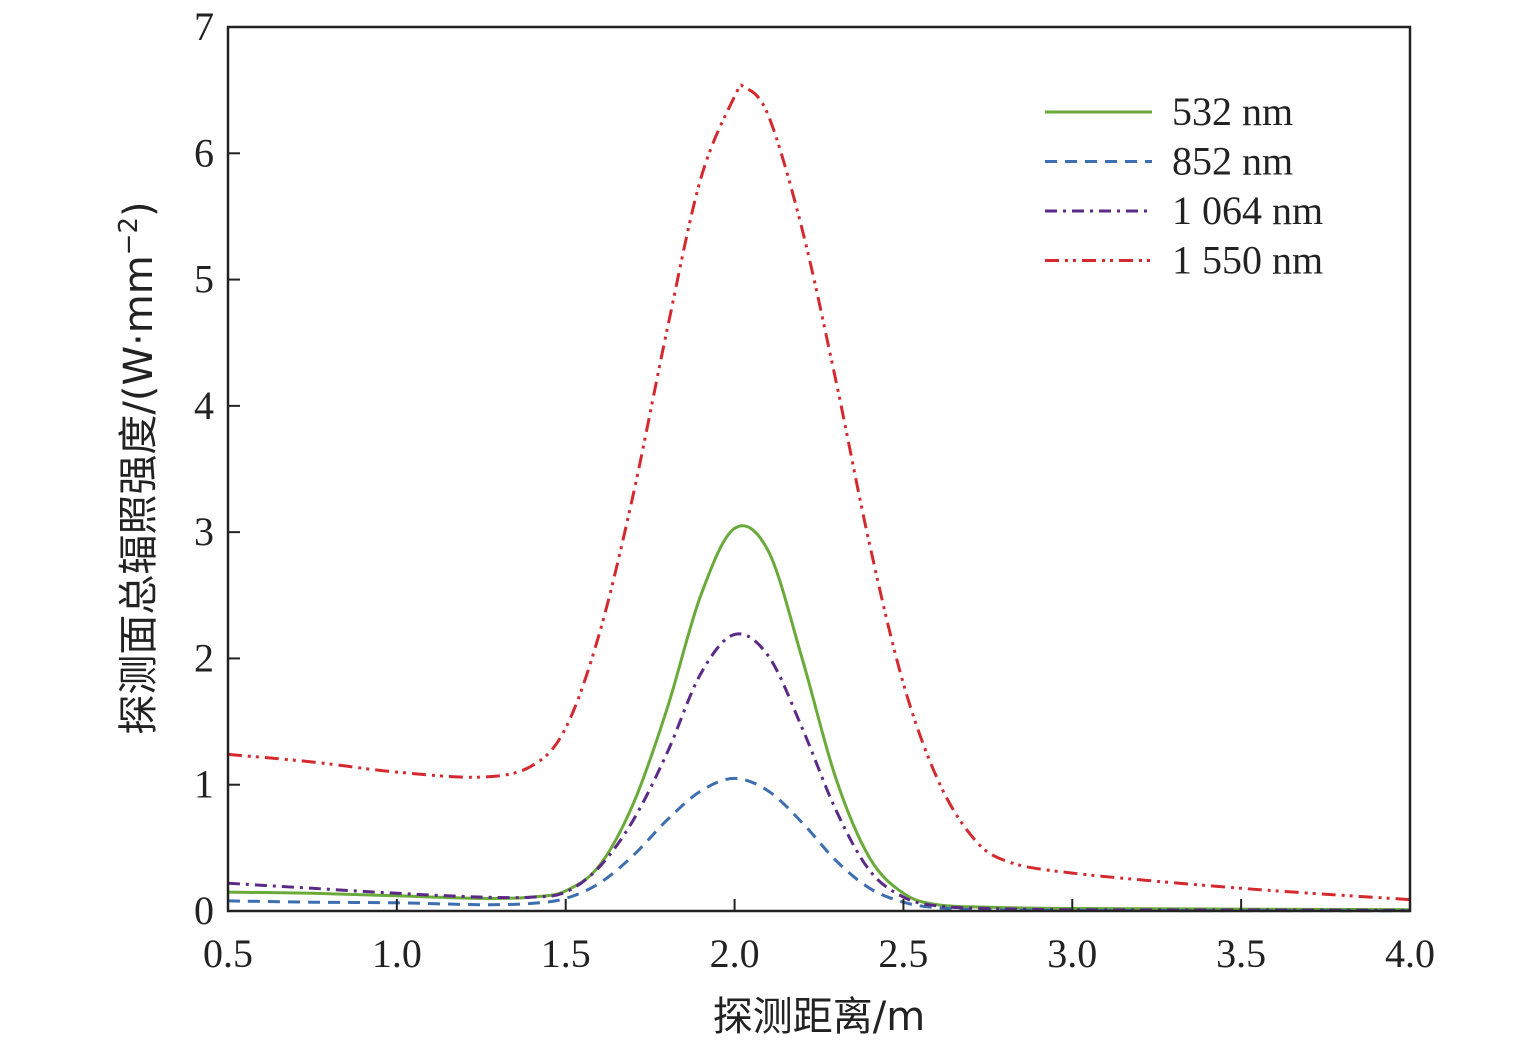  Describe the element at coordinates (1241, 953) in the screenshot. I see `x-tick-label: 3.5` at that location.